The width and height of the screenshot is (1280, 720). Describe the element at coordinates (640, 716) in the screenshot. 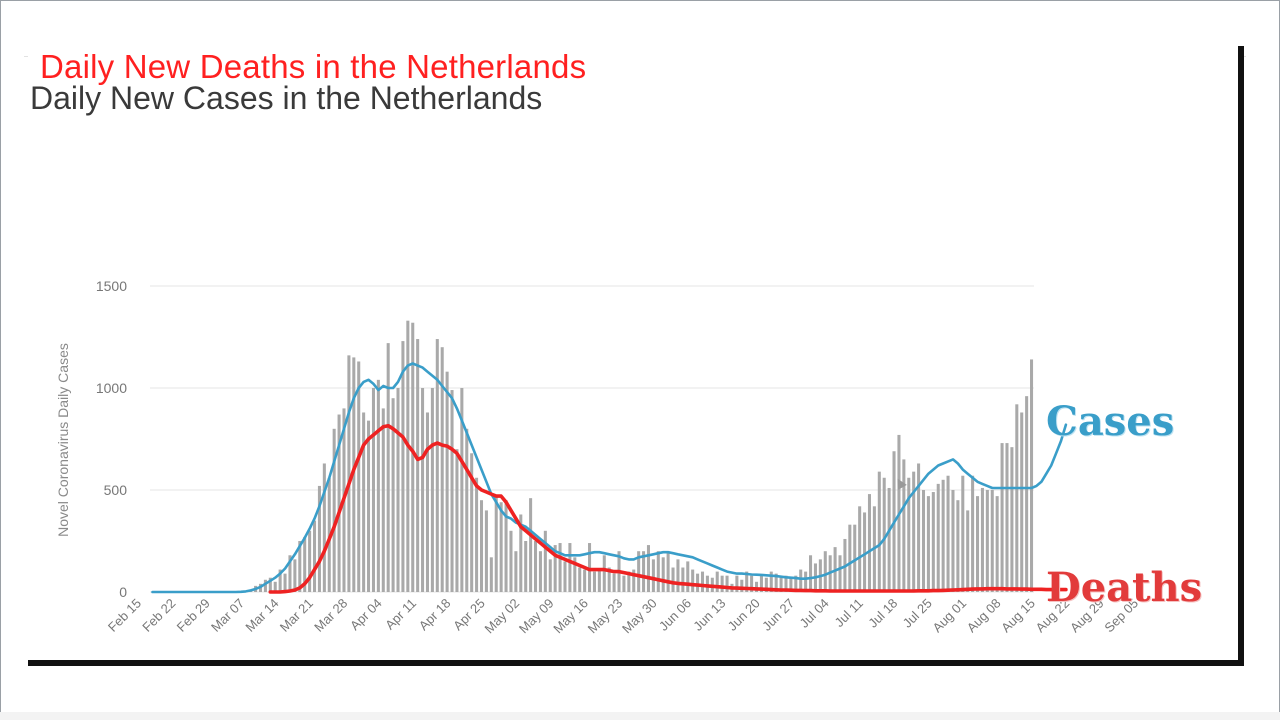

I see `bottom-strip` at that location.